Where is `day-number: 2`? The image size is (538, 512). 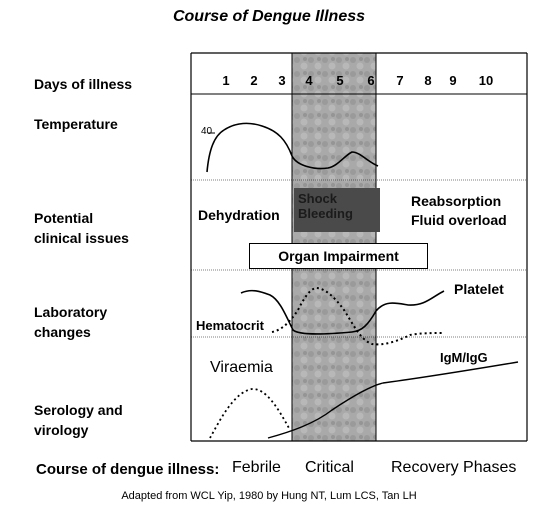
day-number: 2 is located at coordinates (254, 80).